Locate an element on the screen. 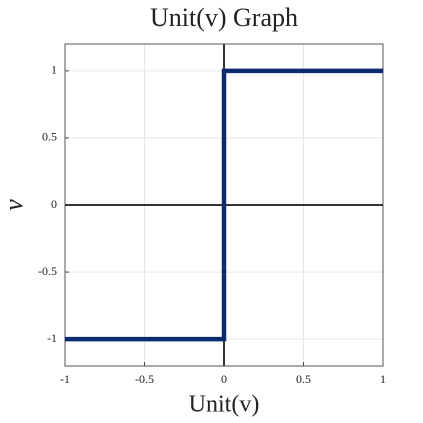  x-tick-label: 0 is located at coordinates (224, 379).